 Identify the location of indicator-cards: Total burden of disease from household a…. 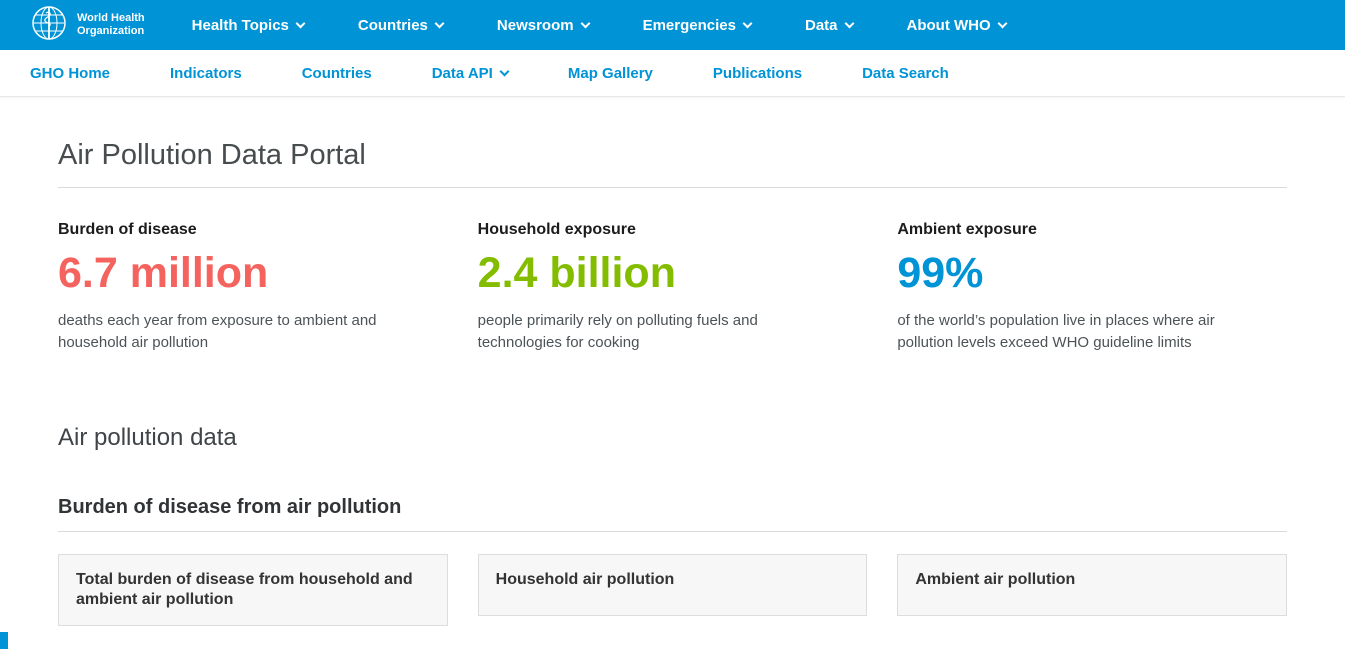
(672, 589).